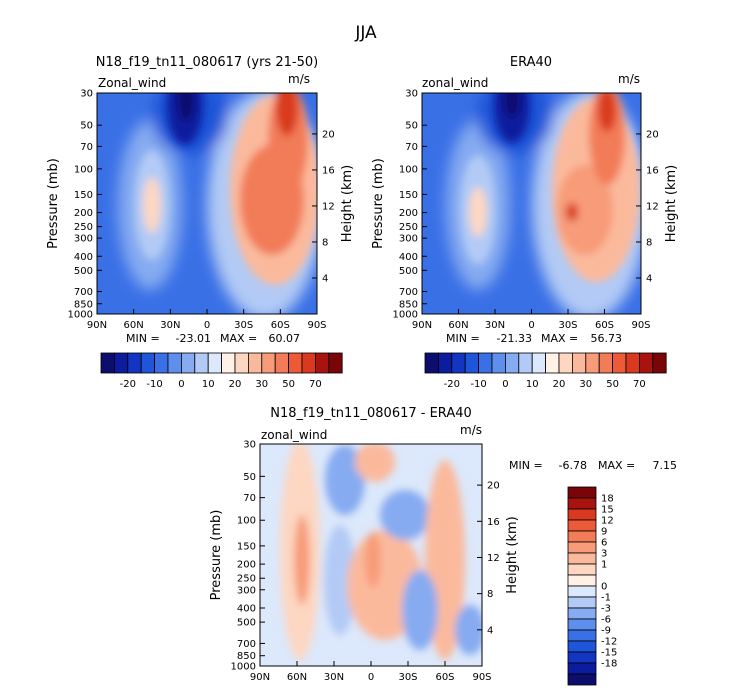  Describe the element at coordinates (246, 565) in the screenshot. I see `diff-ytick-label: 200` at that location.